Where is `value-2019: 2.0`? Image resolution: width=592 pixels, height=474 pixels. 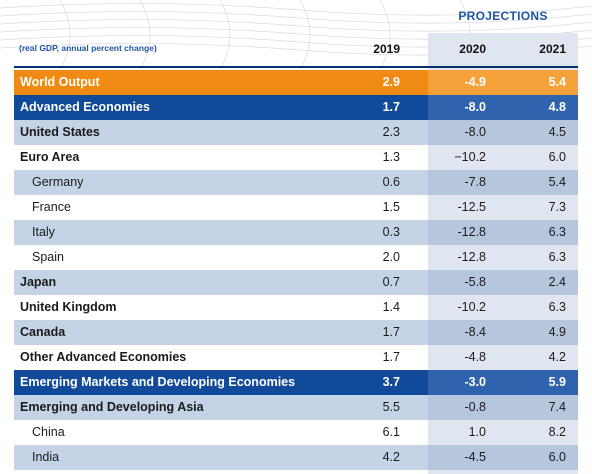 value-2019: 2.0 is located at coordinates (391, 257).